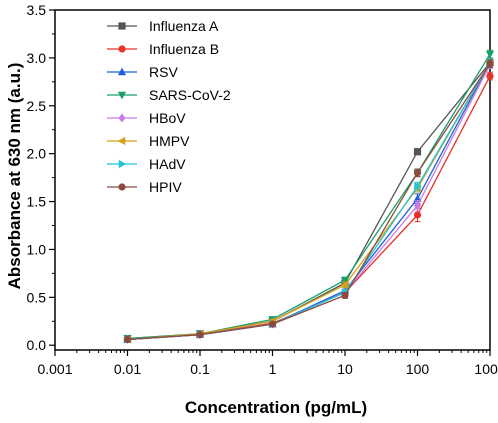  Describe the element at coordinates (148, 141) in the screenshot. I see `legend-entry: HMPV` at that location.